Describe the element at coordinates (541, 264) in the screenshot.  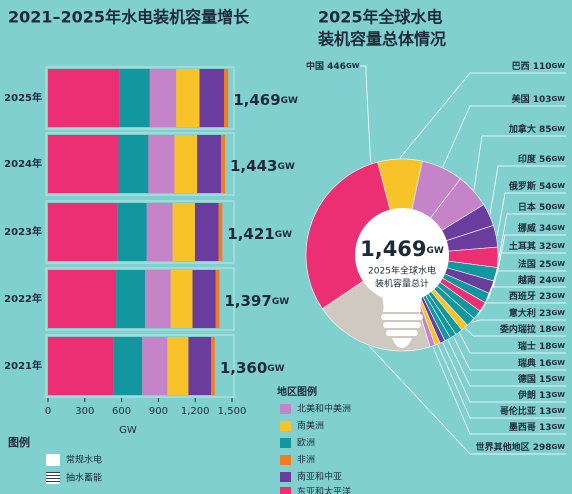
I see `country-label: 法国 25GW` at that location.